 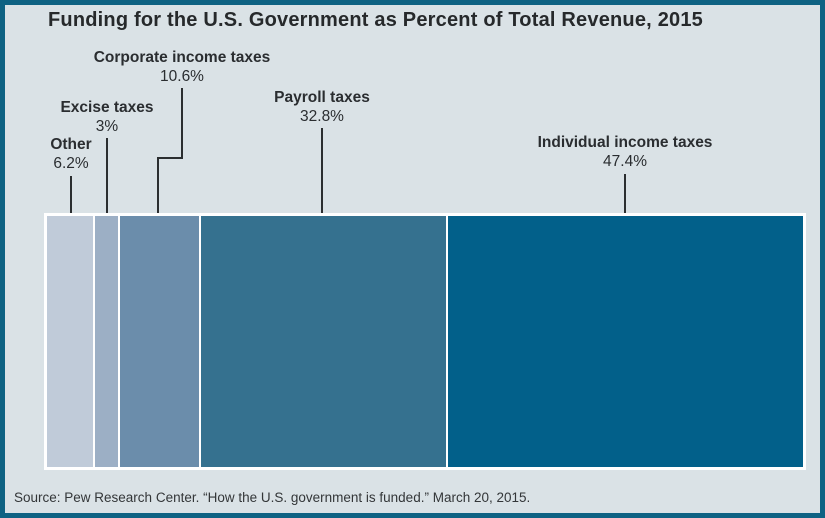 I want to click on leader-line-other, so click(x=71, y=196).